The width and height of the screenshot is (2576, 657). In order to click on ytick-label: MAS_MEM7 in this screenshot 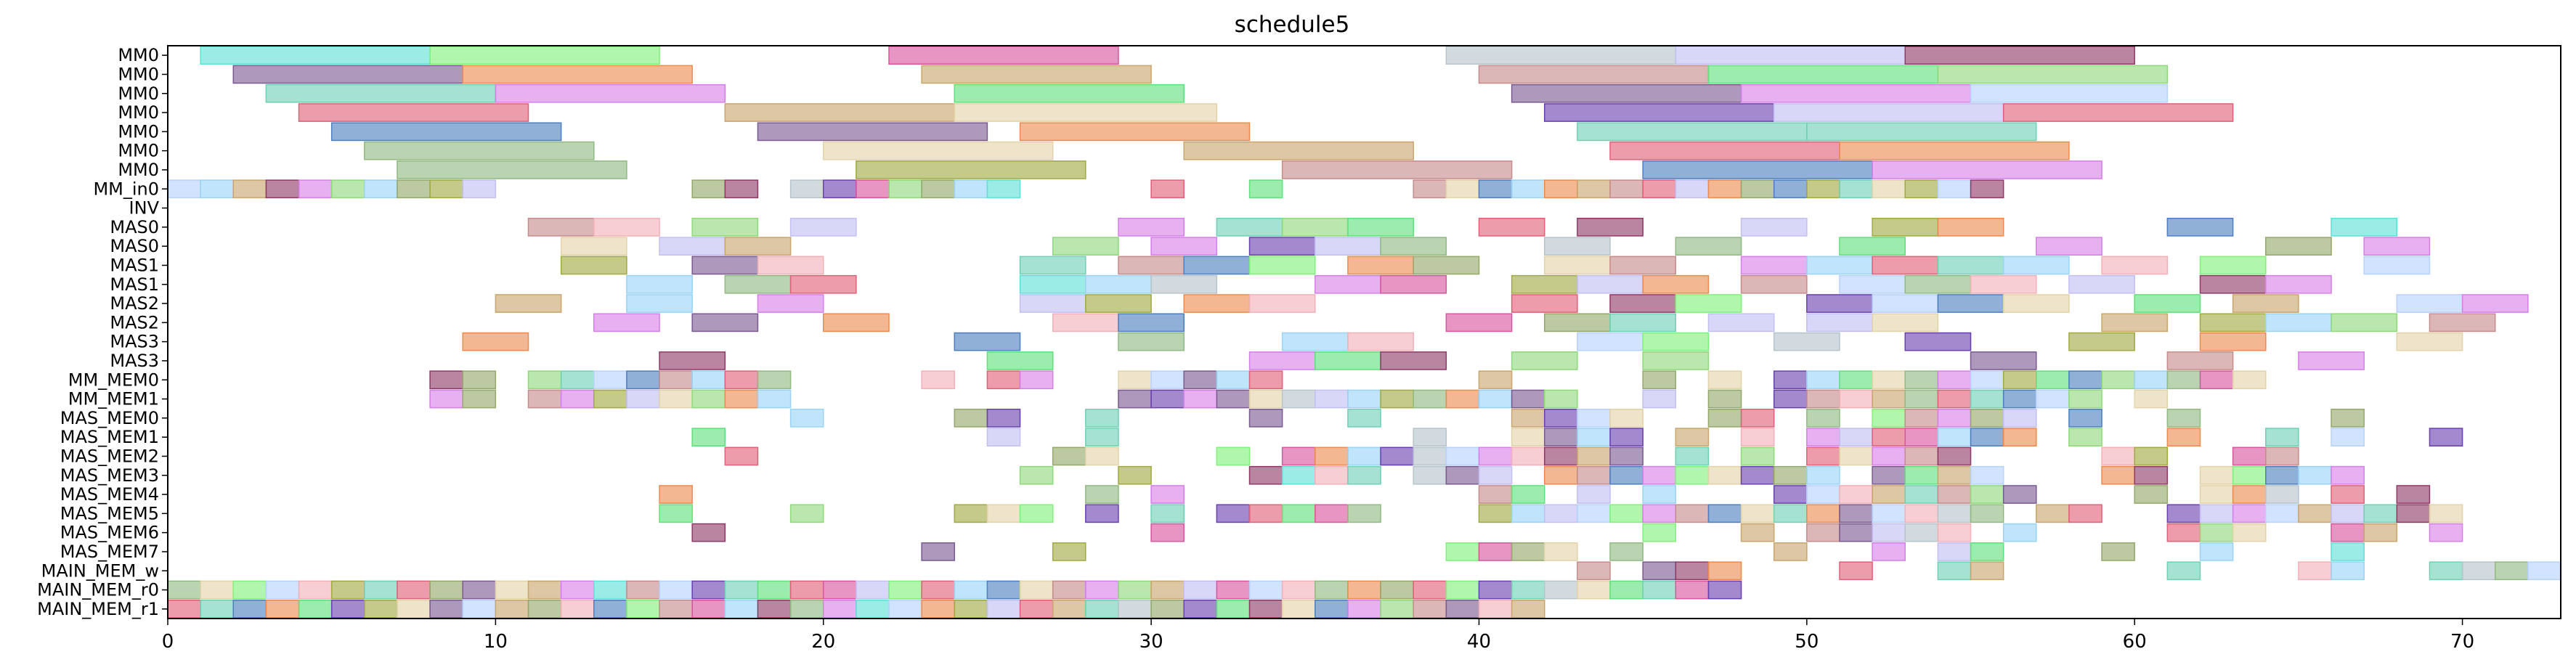, I will do `click(110, 552)`.